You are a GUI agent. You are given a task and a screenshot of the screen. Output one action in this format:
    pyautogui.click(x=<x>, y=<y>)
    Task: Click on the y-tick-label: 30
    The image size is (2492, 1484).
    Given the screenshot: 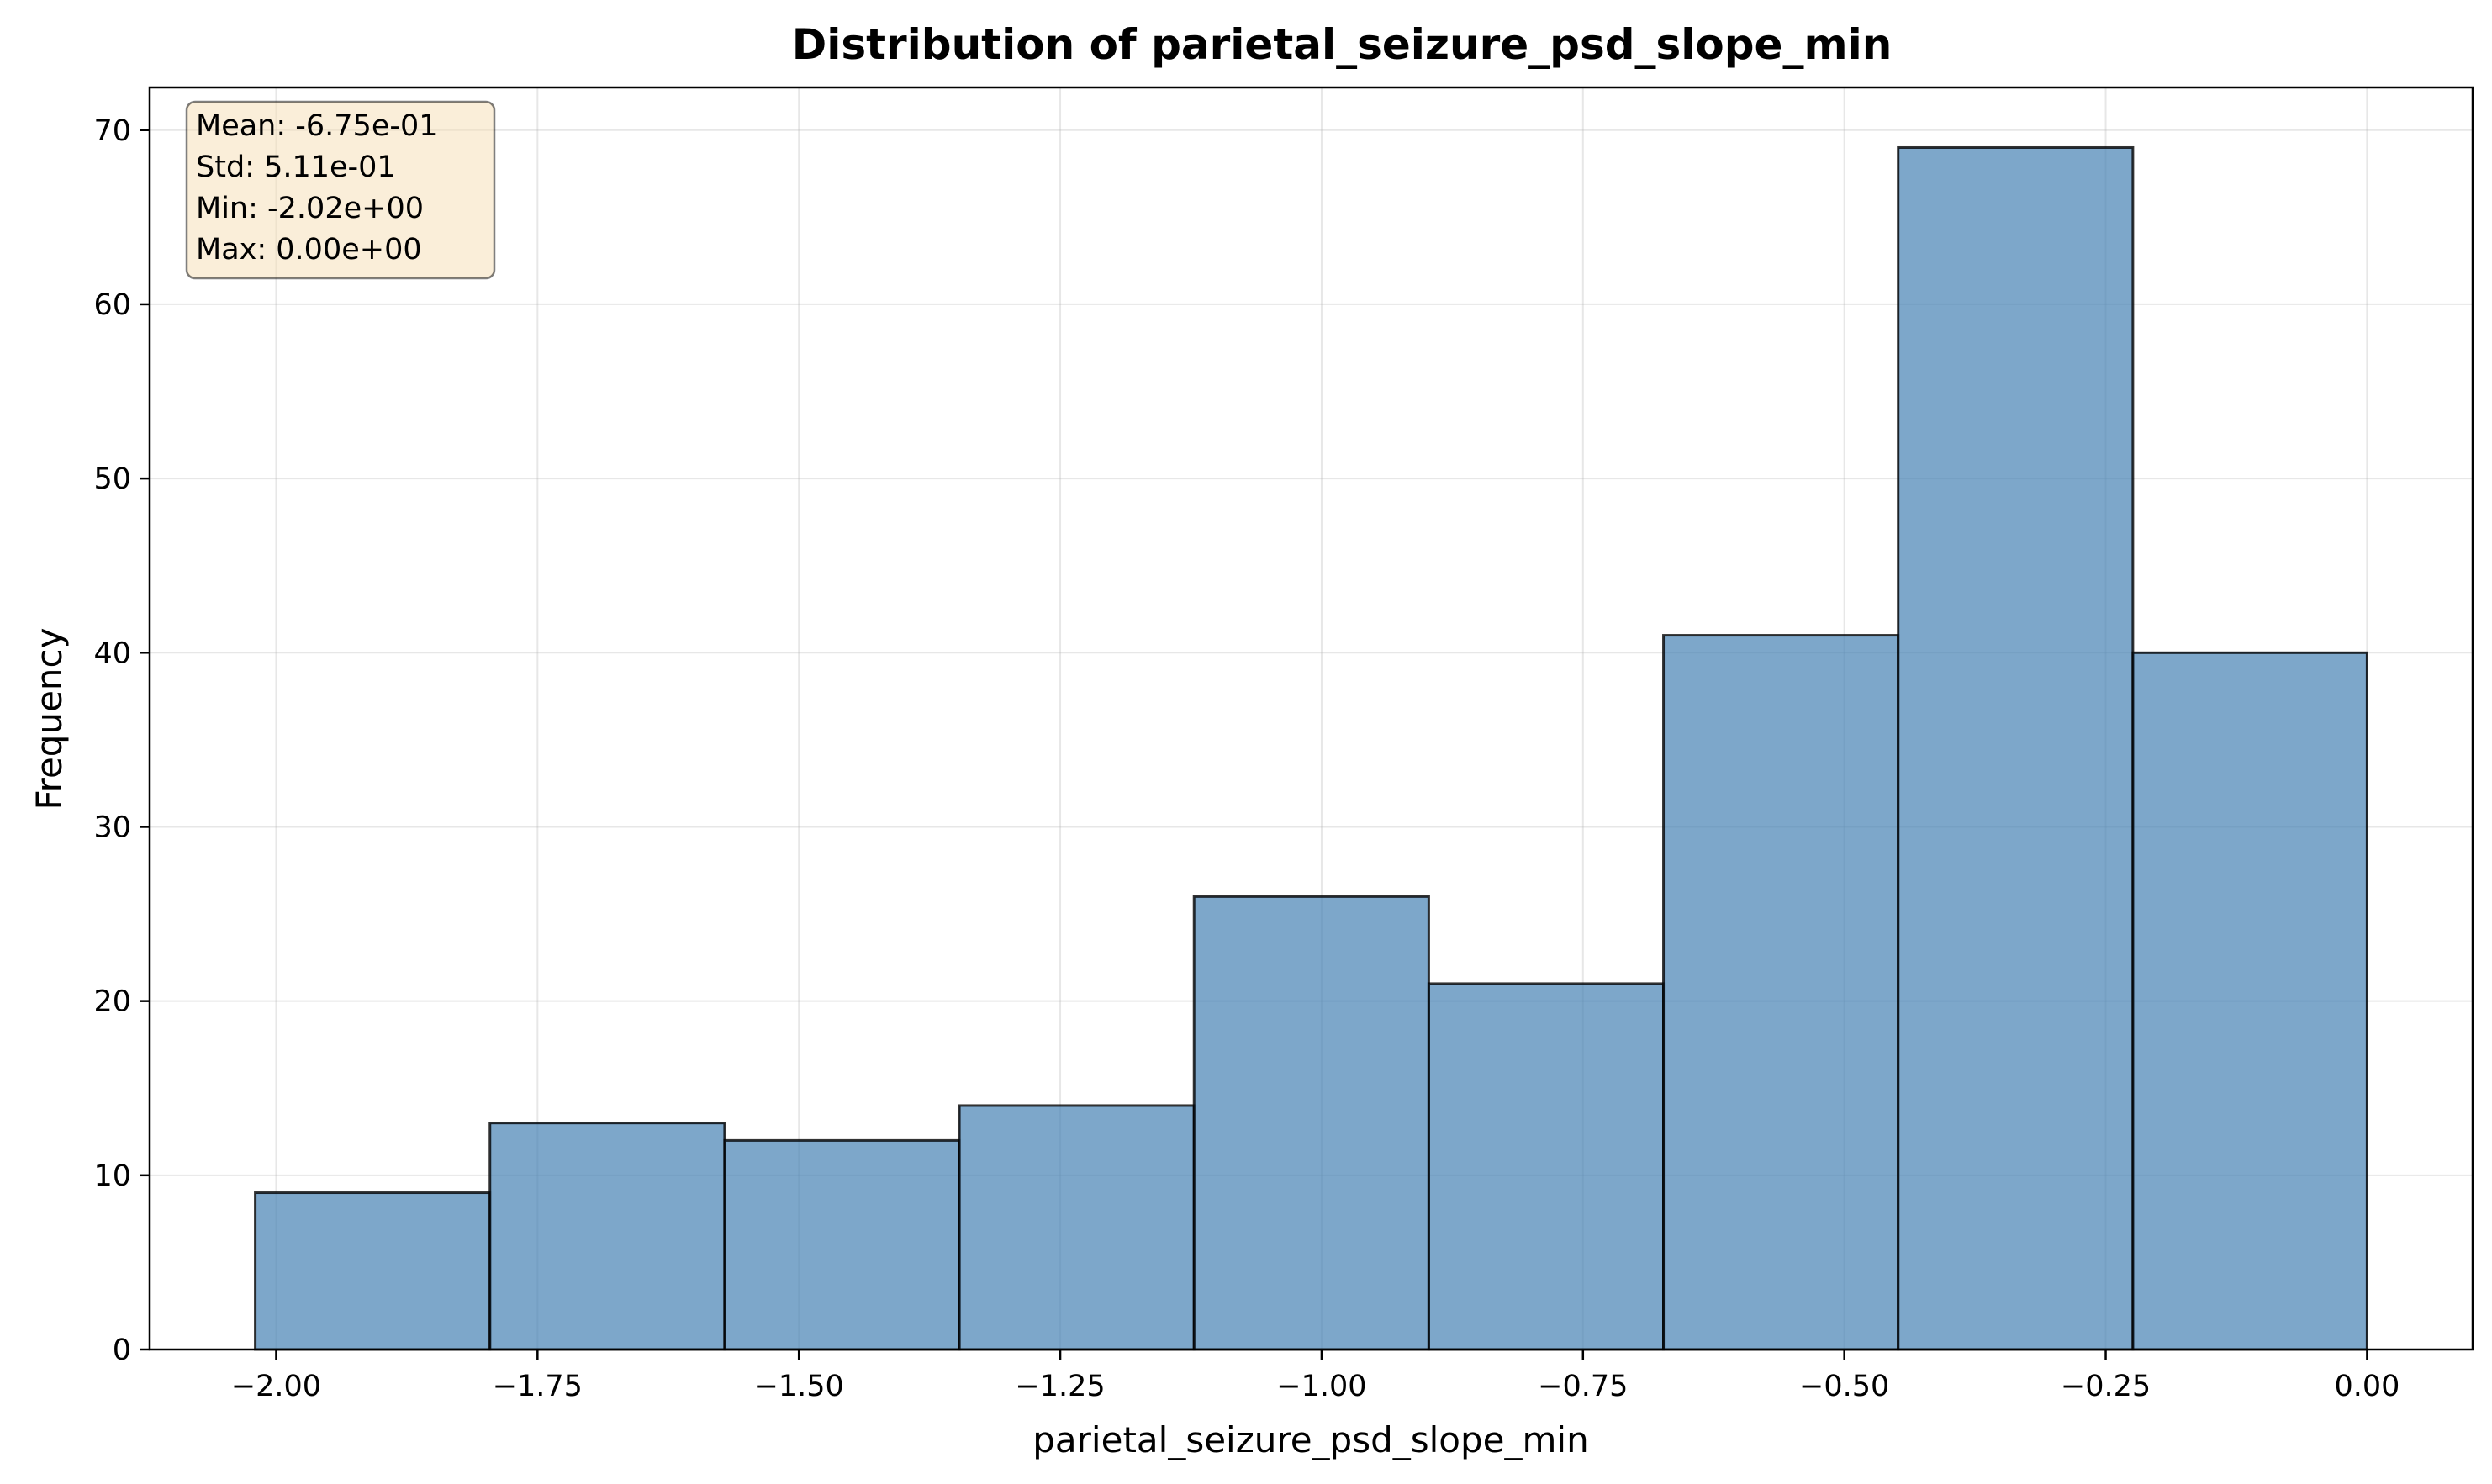 What is the action you would take?
    pyautogui.click(x=112, y=827)
    